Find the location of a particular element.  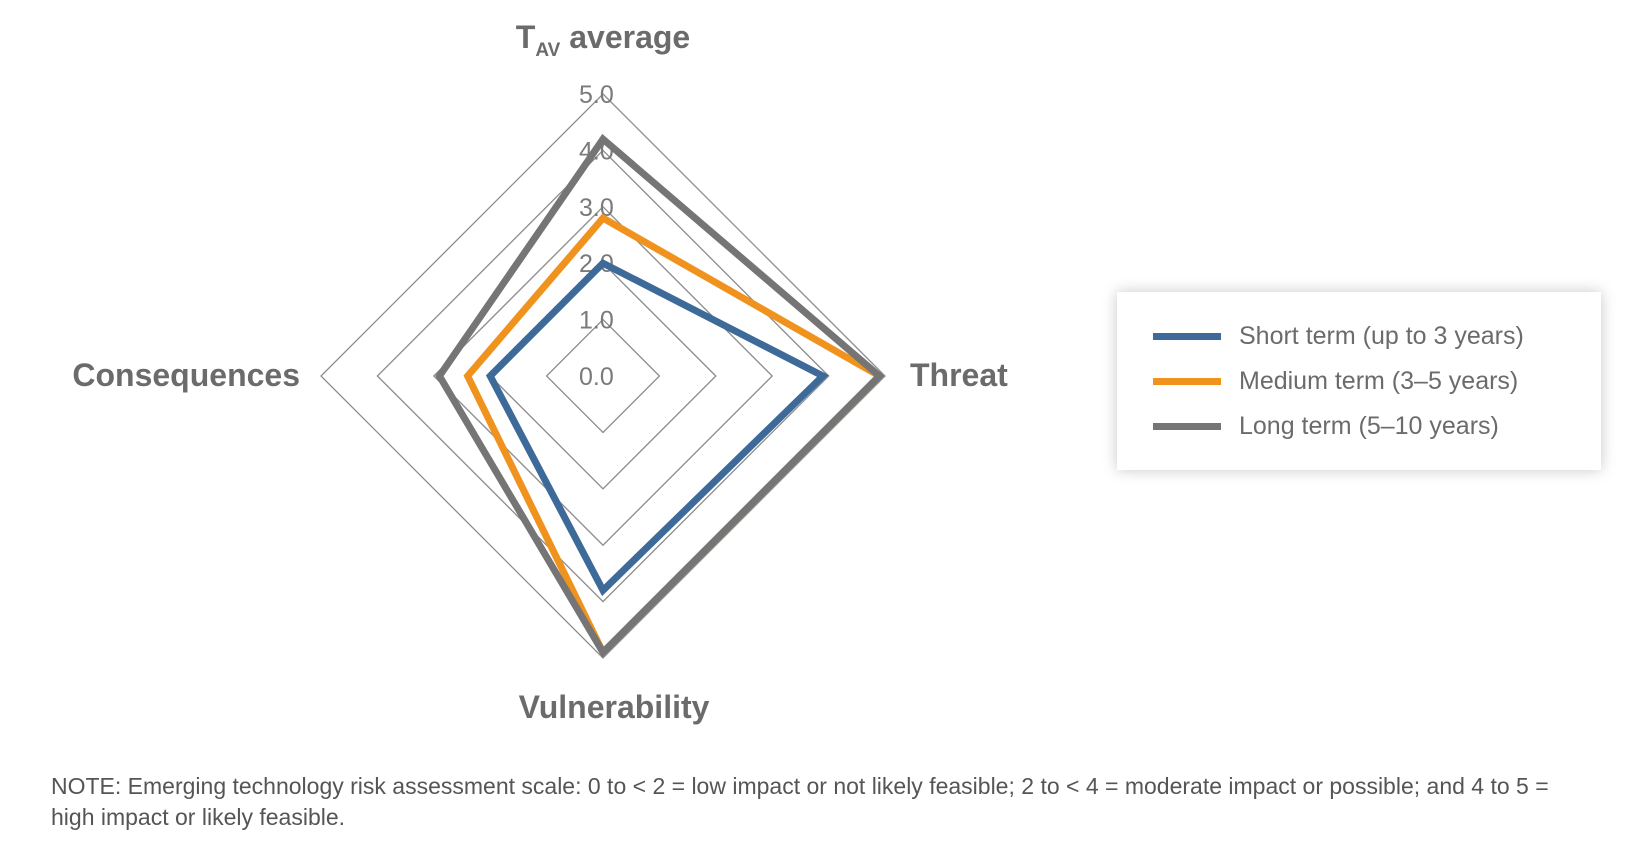

legend-item-short-term: Short term (up to 3 years) is located at coordinates (1377, 336).